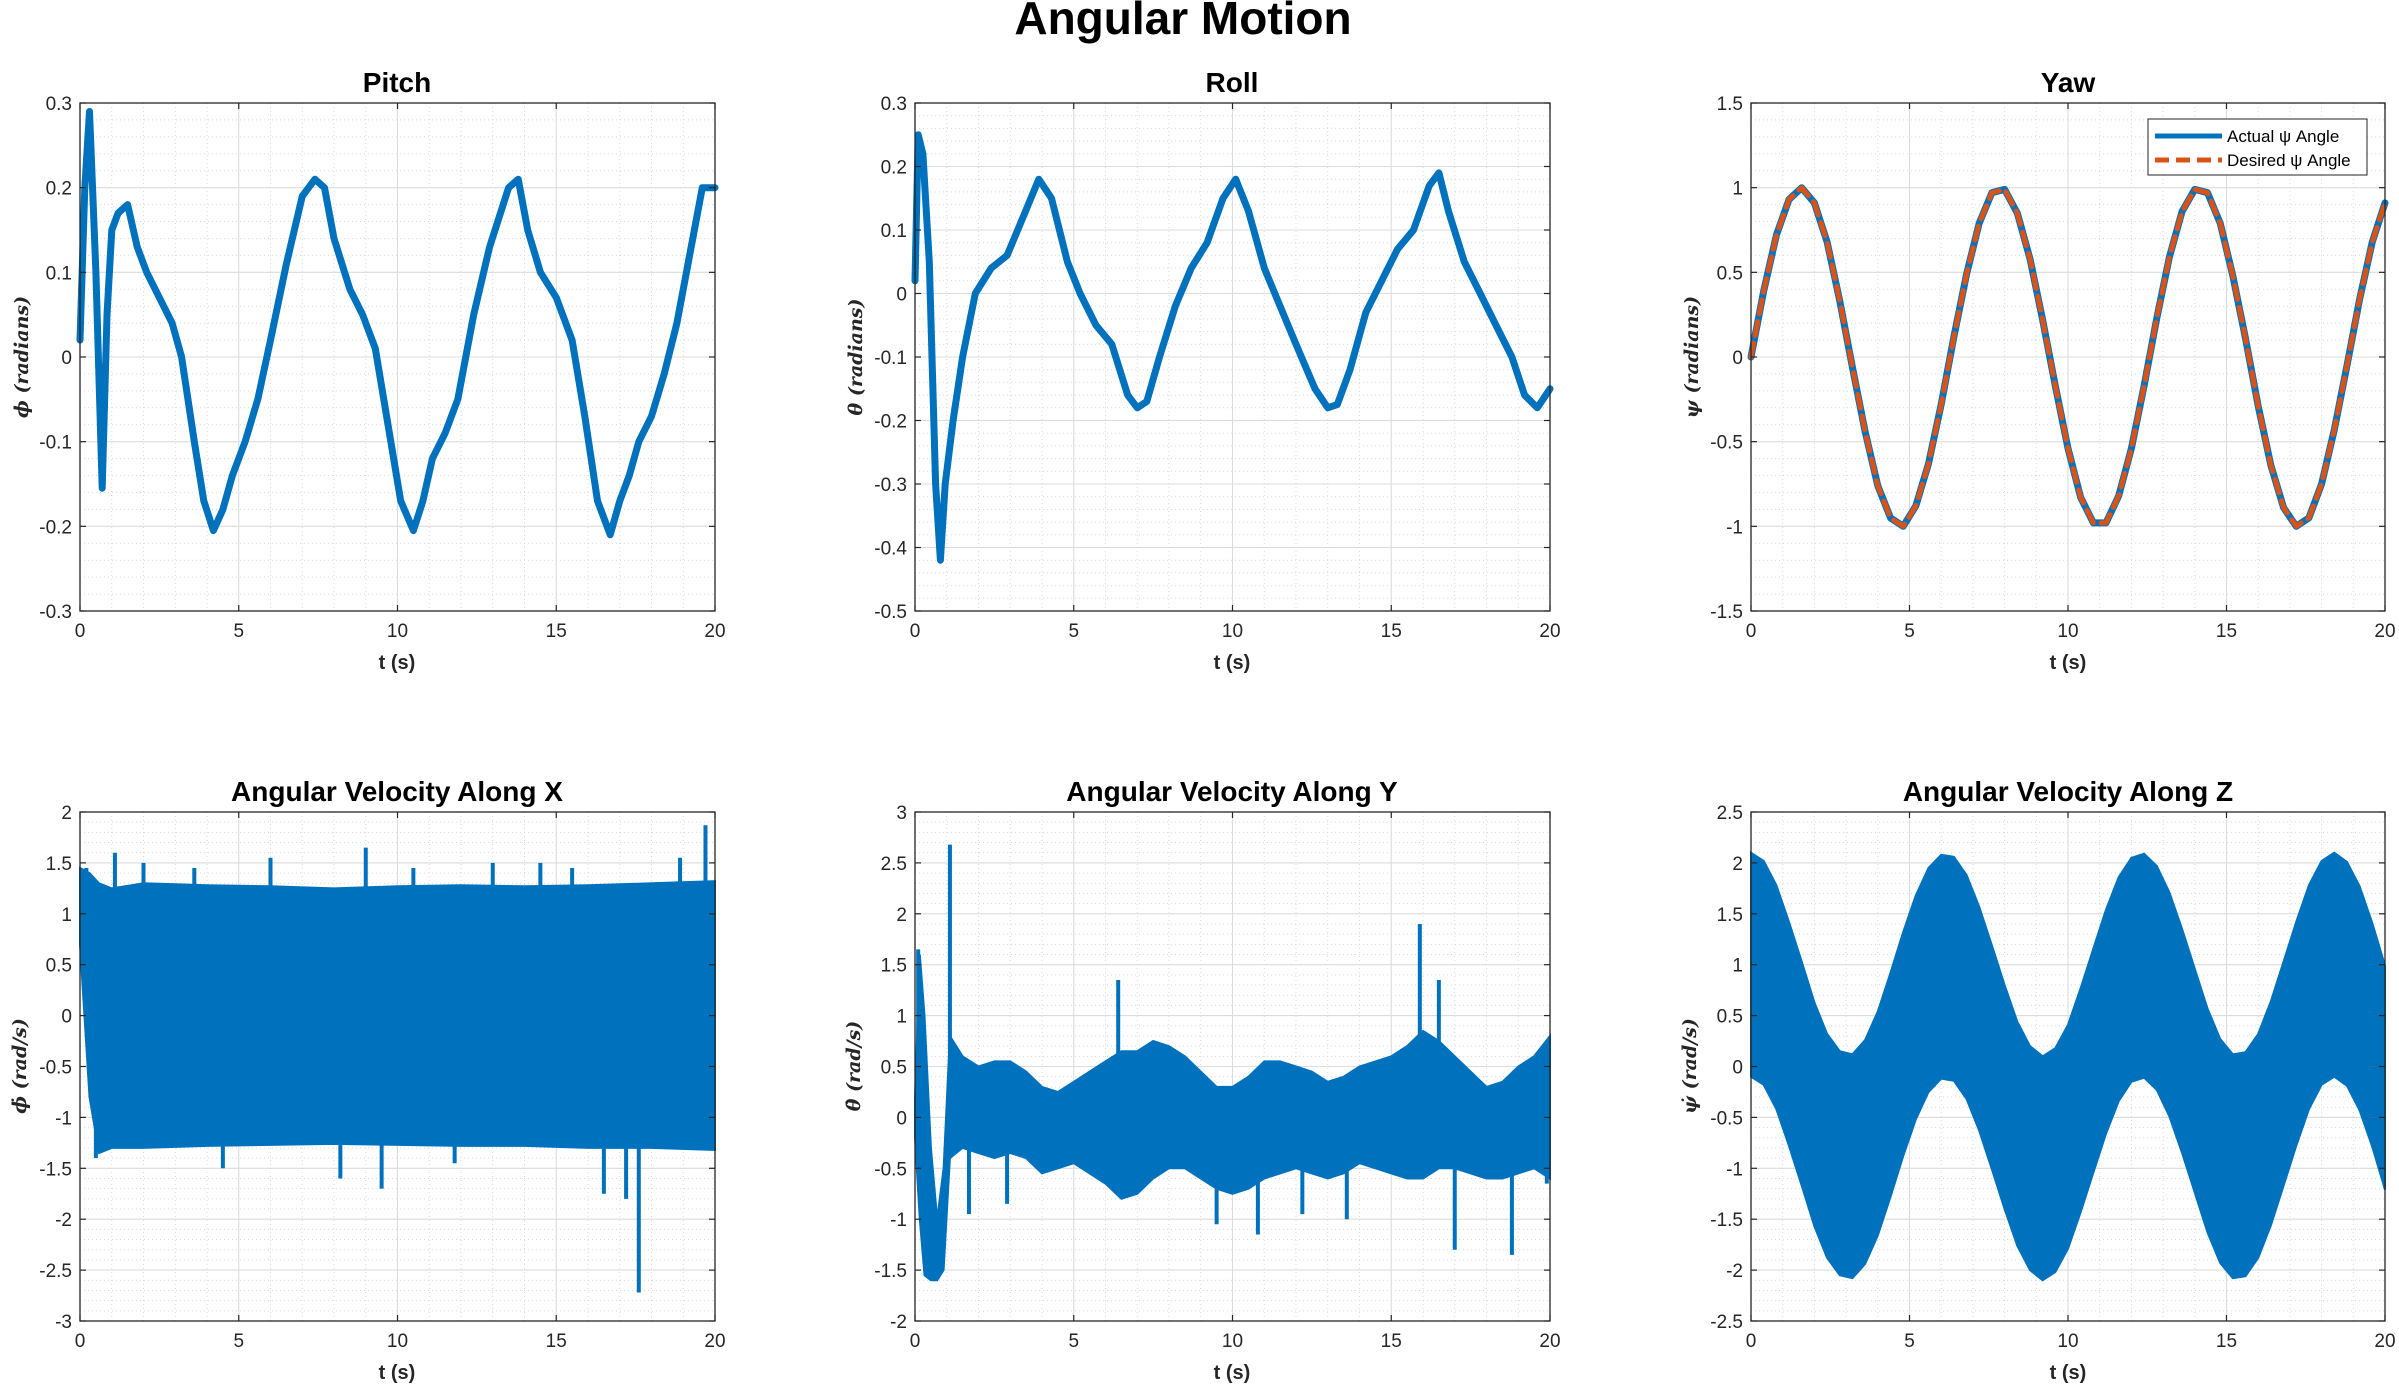  Describe the element at coordinates (890, 549) in the screenshot. I see `y-tick-label: -0.4` at that location.